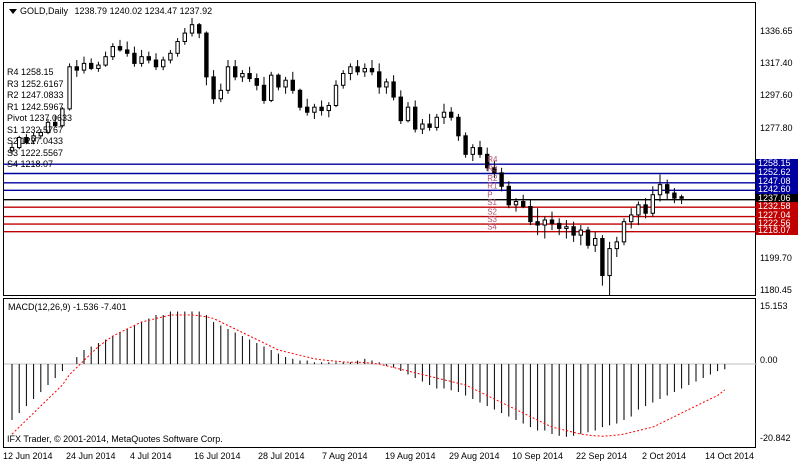 This screenshot has height=464, width=799. What do you see at coordinates (602, 456) in the screenshot?
I see `date-label: 22 Sep 2014` at bounding box center [602, 456].